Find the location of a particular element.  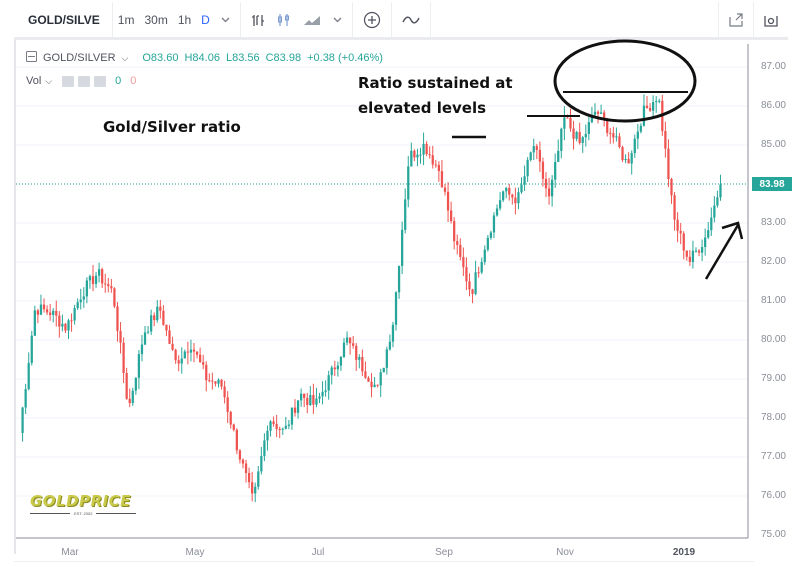

time-tick: 2019 is located at coordinates (684, 552).